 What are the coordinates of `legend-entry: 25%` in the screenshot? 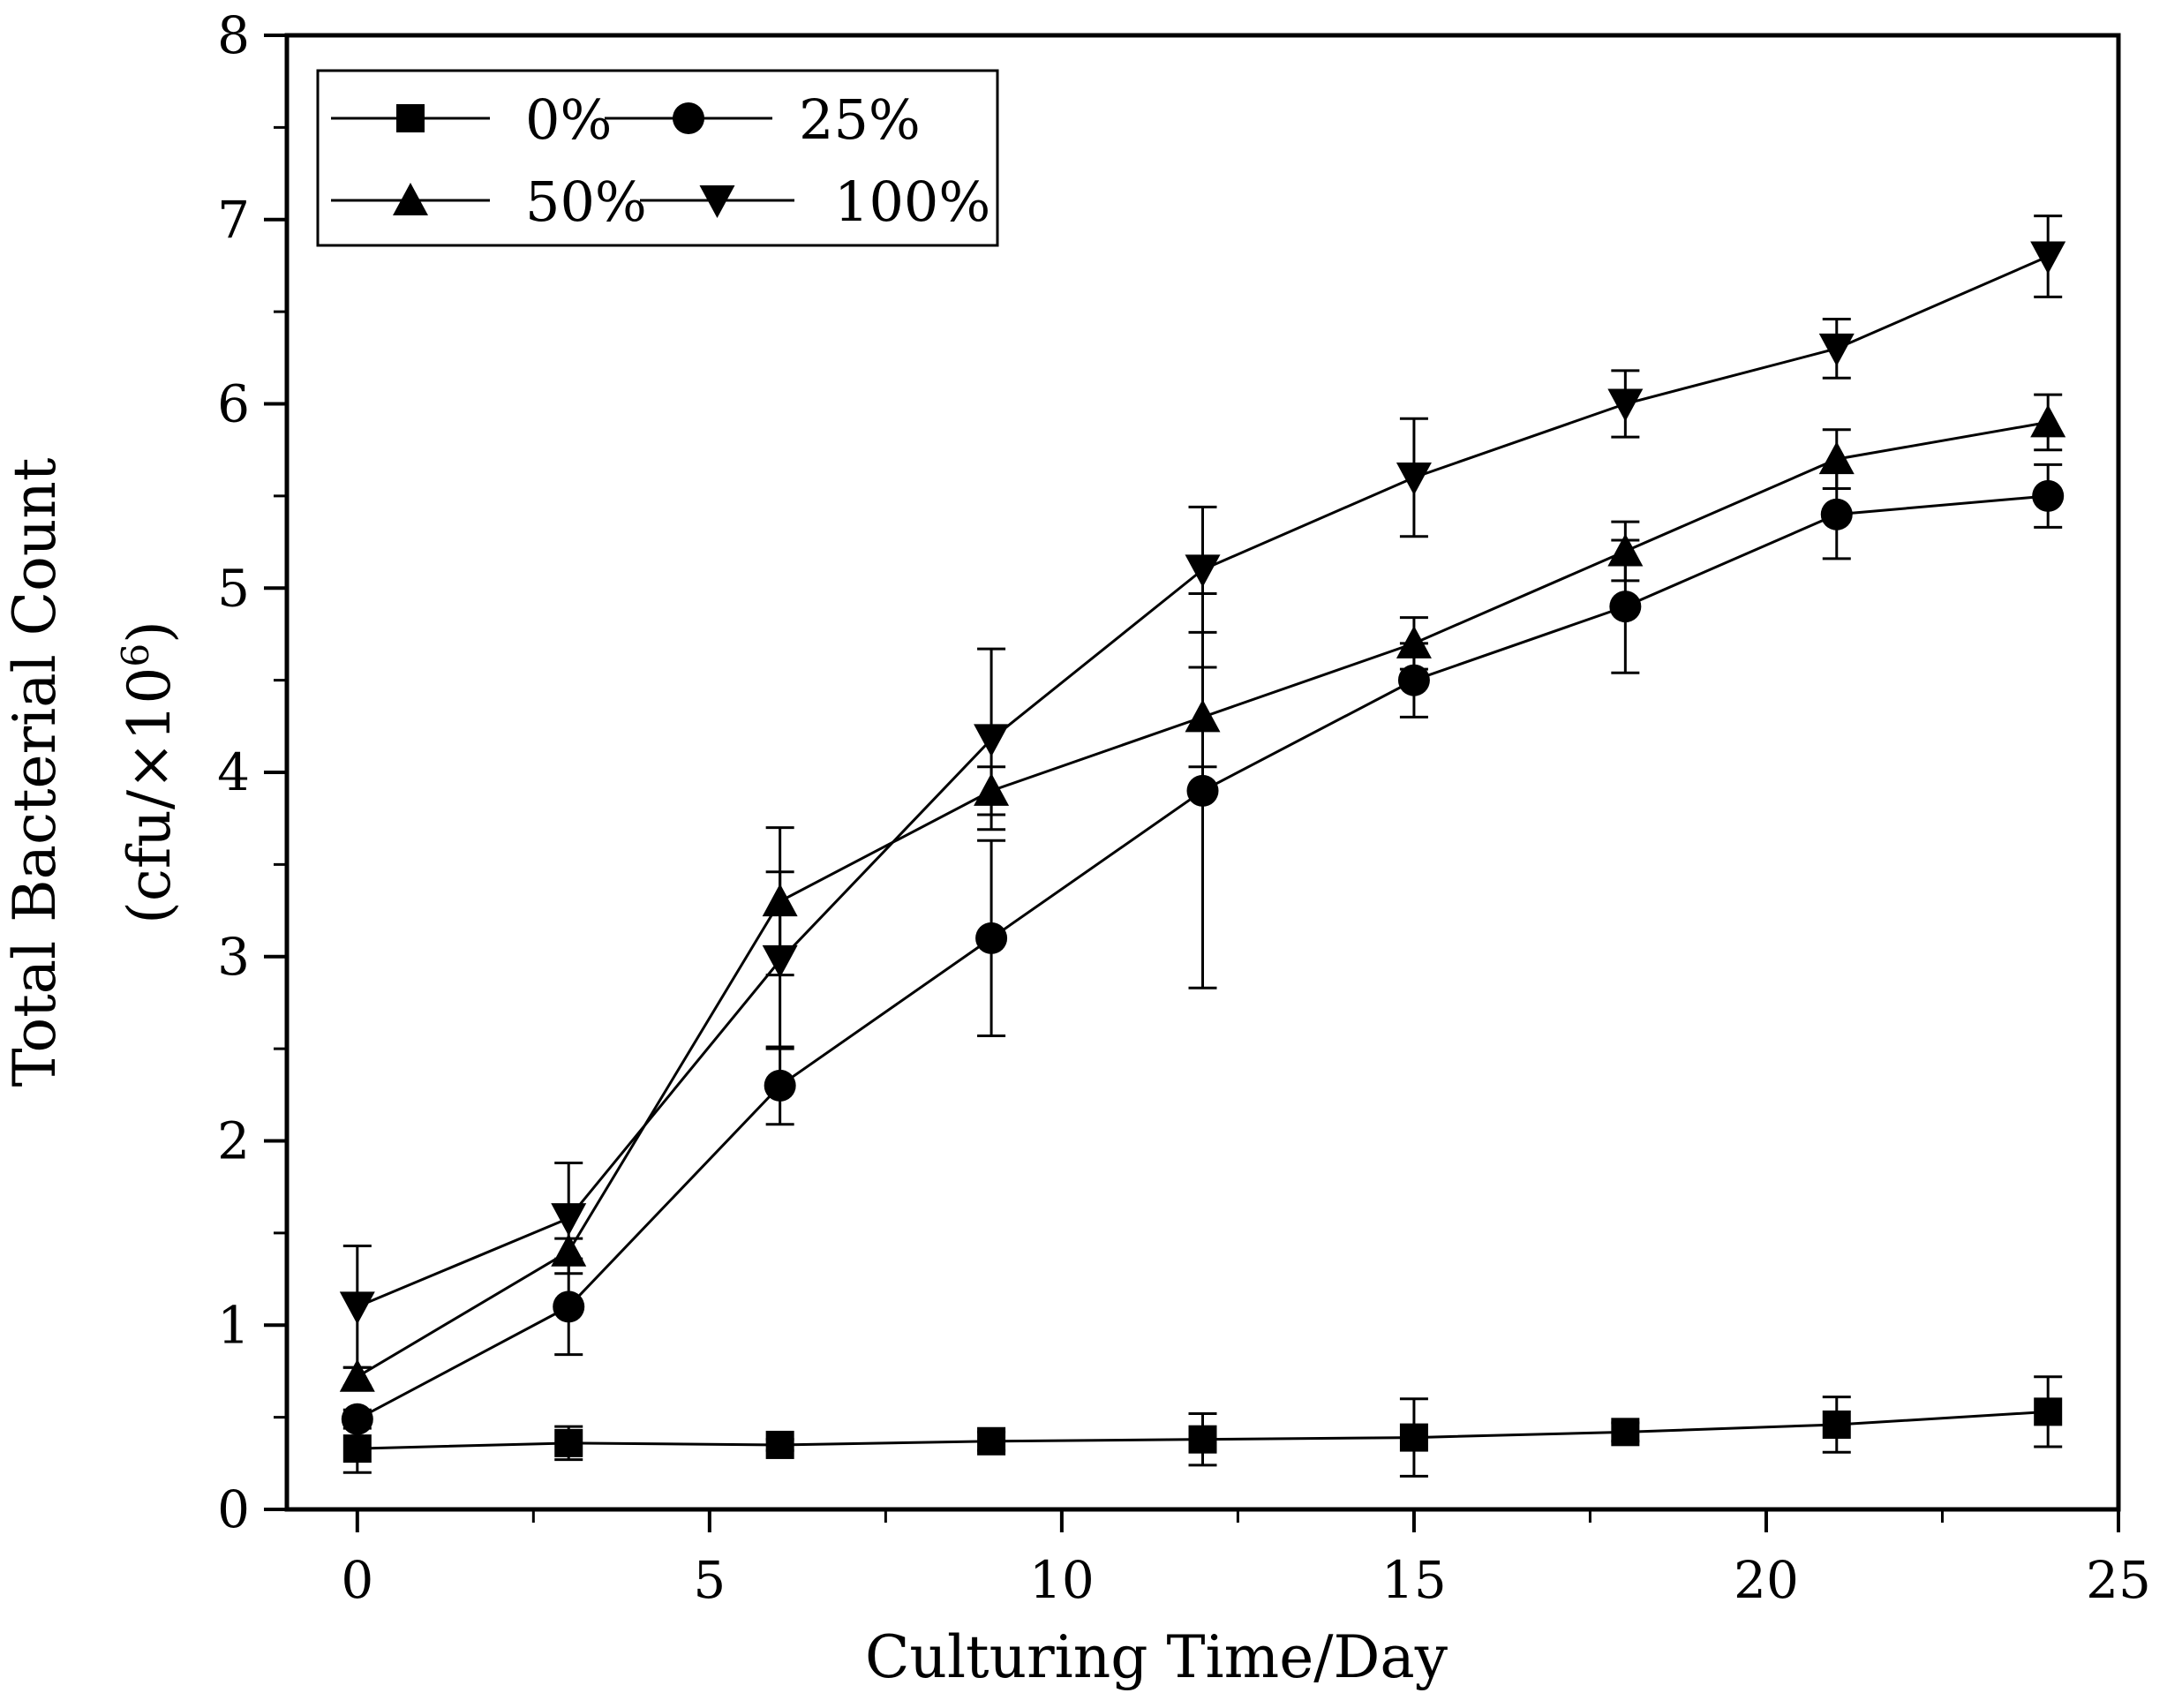 It's located at (763, 120).